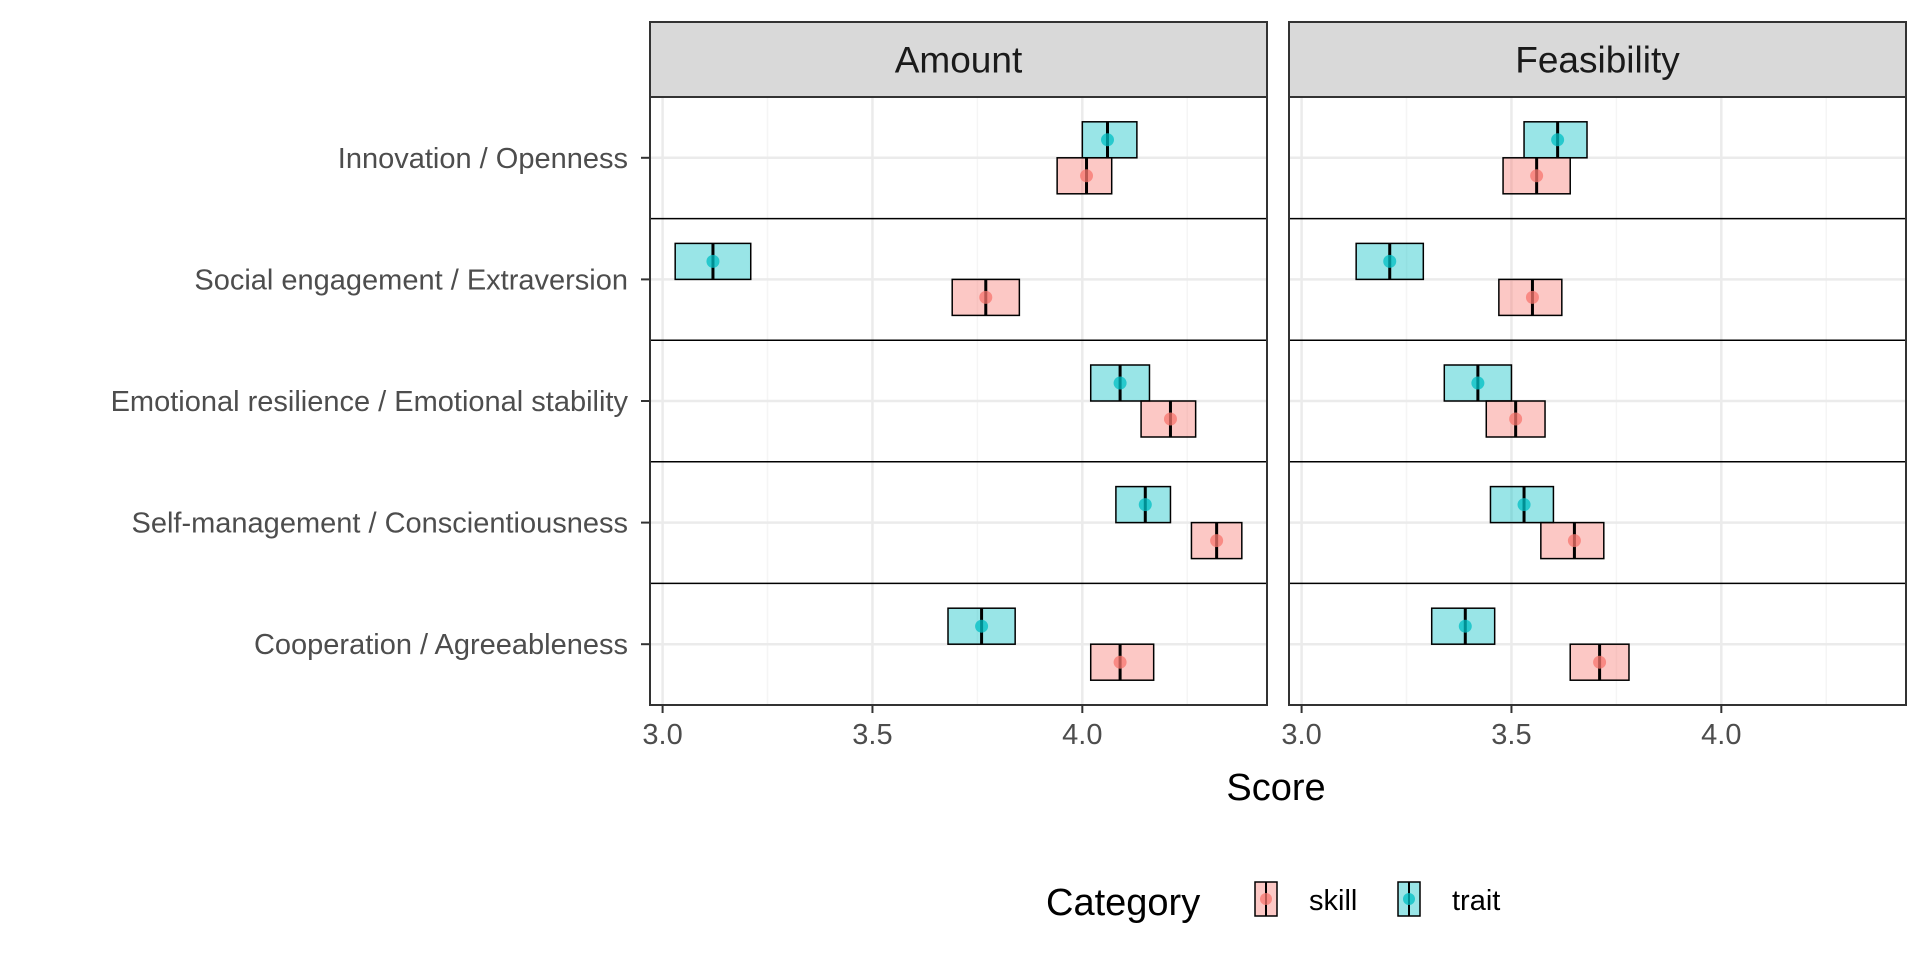 The height and width of the screenshot is (965, 1920). I want to click on legend: Category skill trait, so click(1273, 902).